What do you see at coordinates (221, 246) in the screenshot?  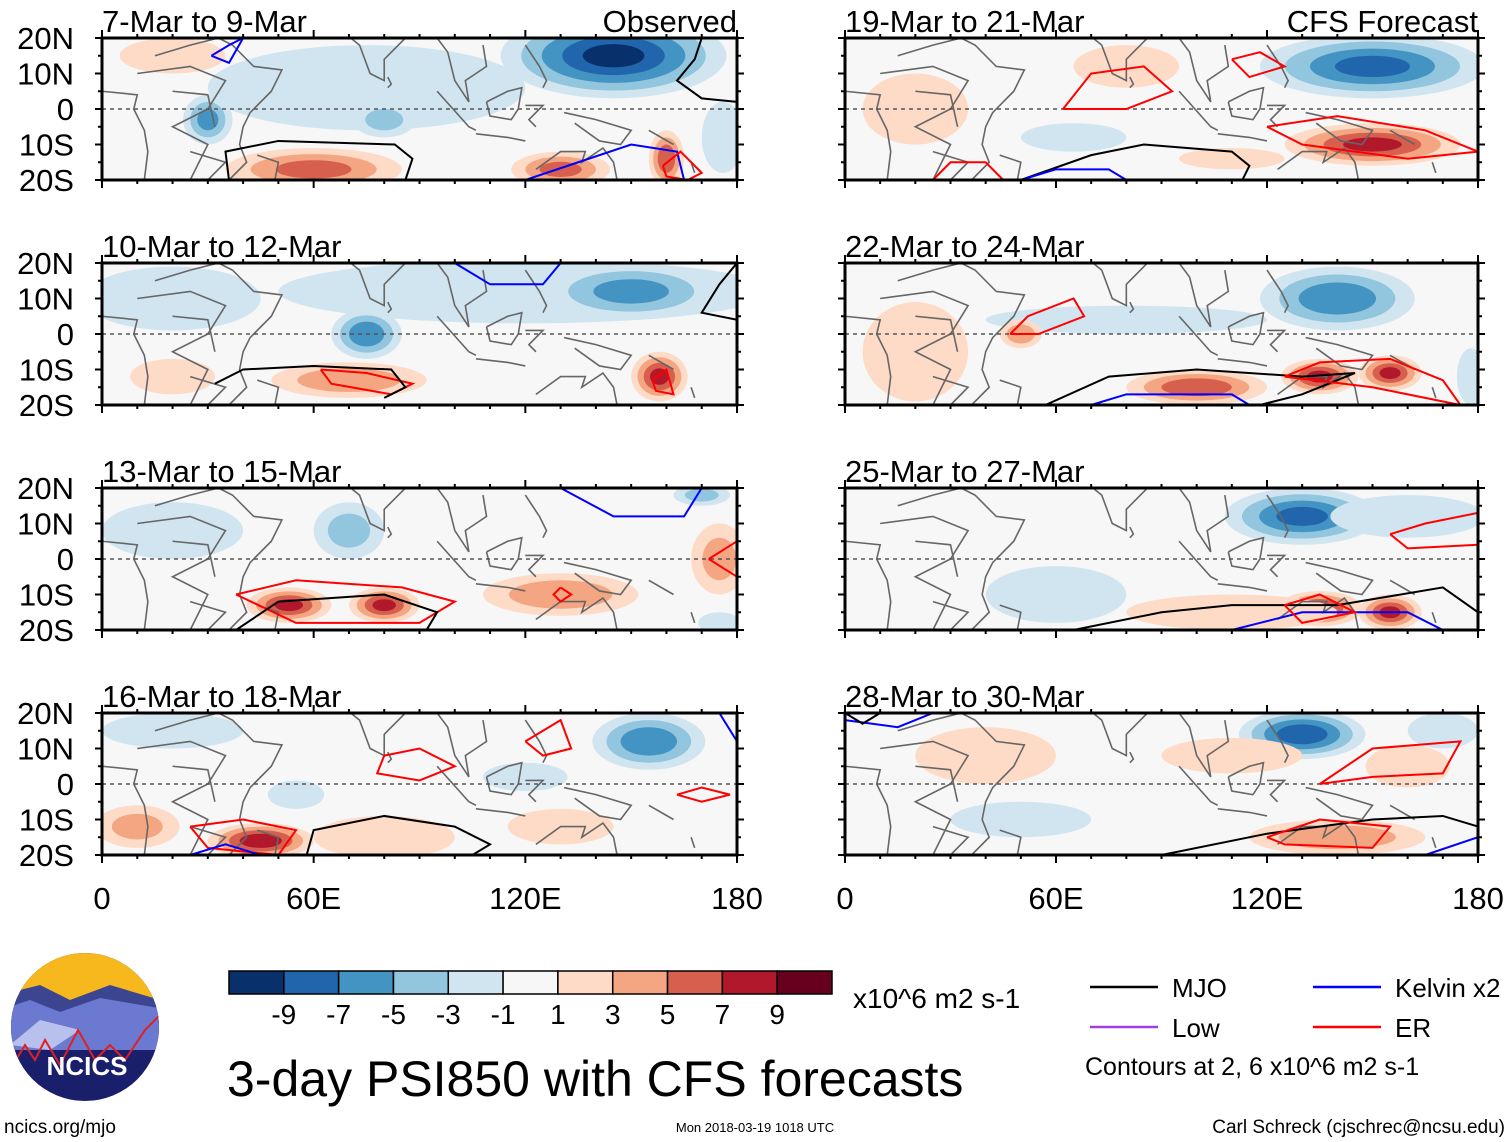 I see `panel-title: 10-Mar to 12-Mar` at bounding box center [221, 246].